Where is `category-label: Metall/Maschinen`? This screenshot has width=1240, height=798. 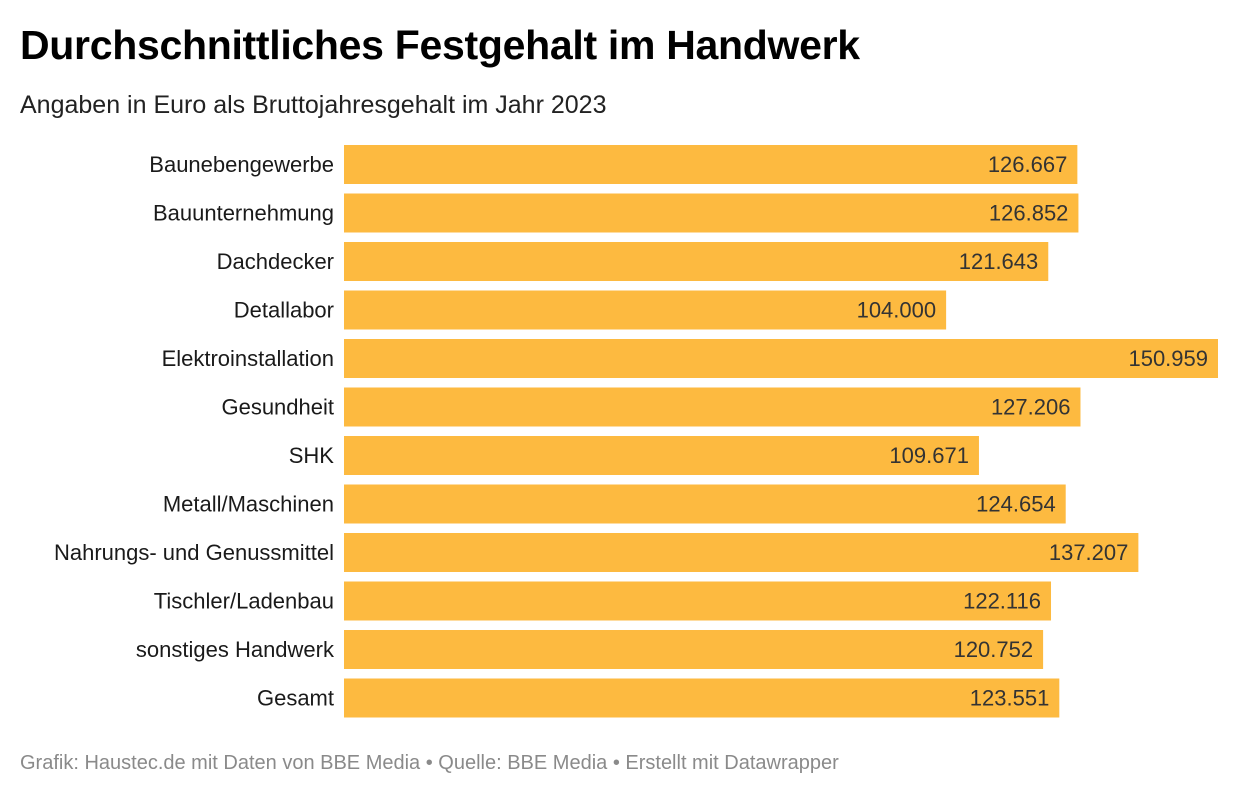
category-label: Metall/Maschinen is located at coordinates (248, 504).